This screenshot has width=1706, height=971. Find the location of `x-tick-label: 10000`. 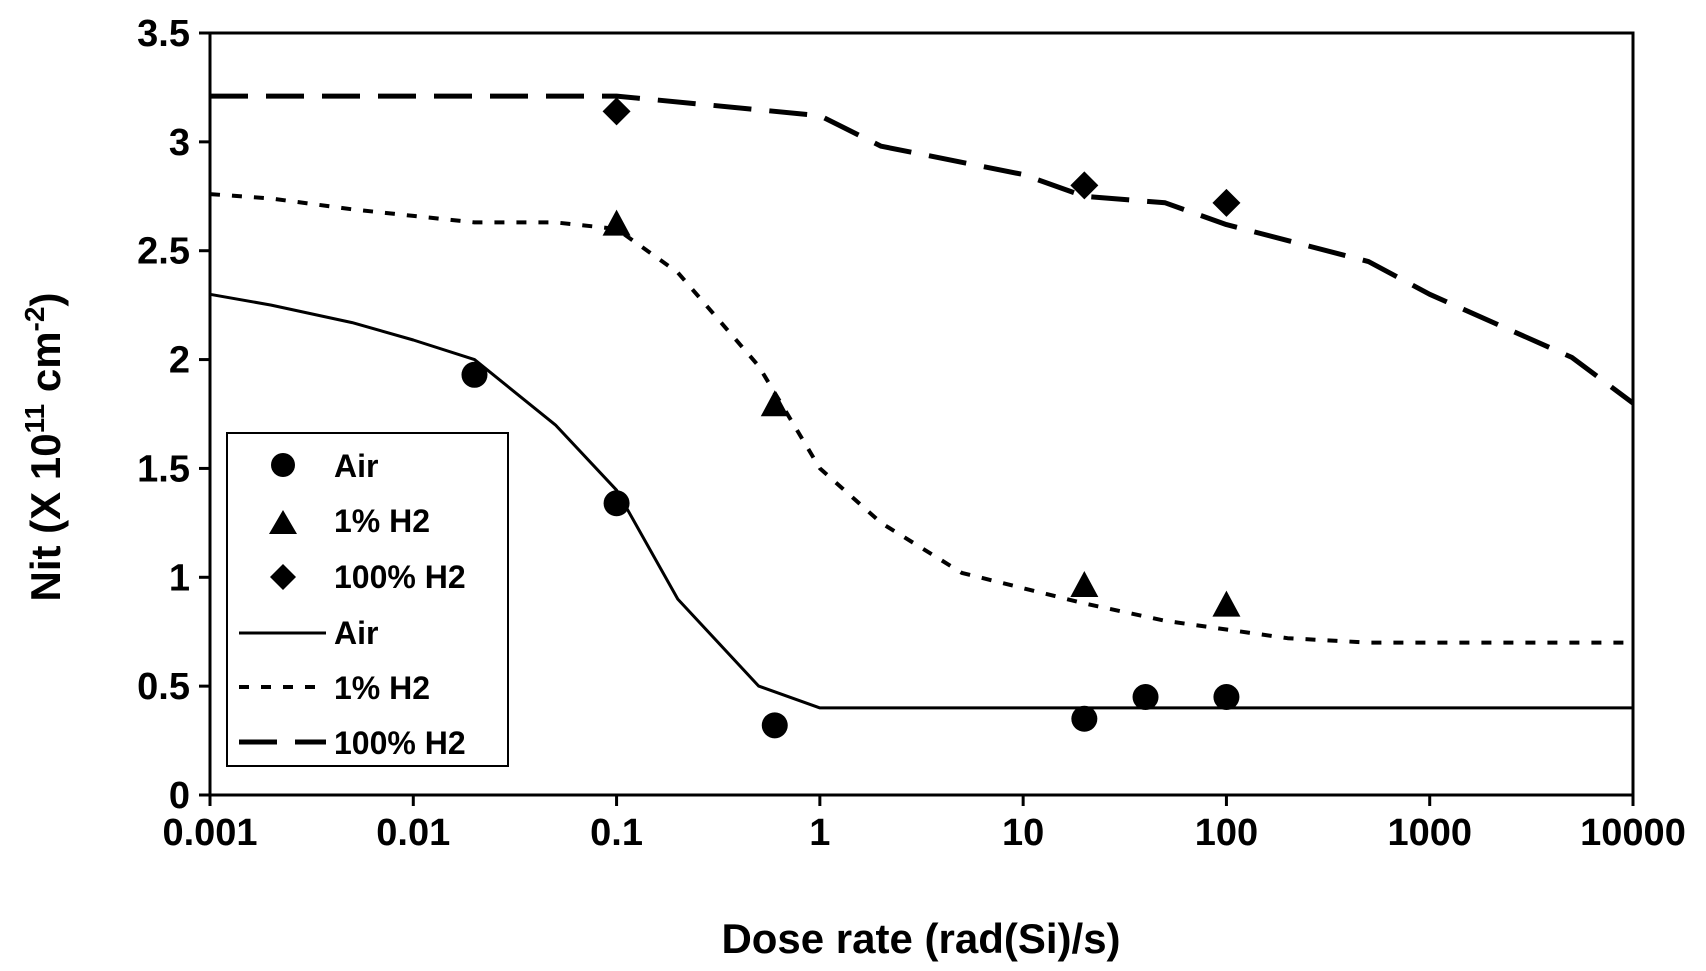

x-tick-label: 10000 is located at coordinates (1633, 833).